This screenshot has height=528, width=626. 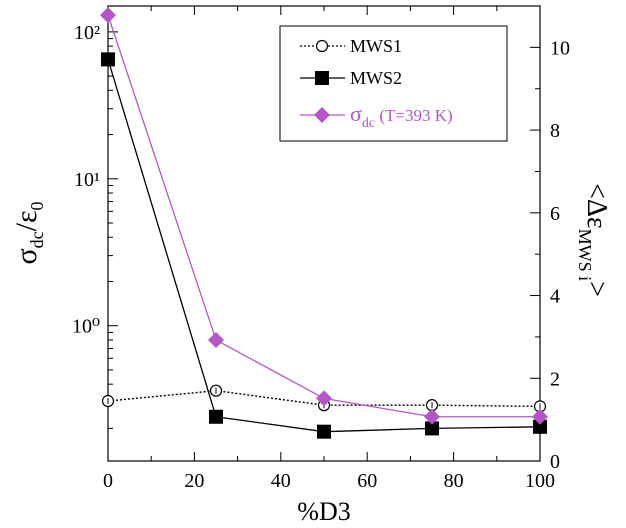 What do you see at coordinates (555, 131) in the screenshot?
I see `right-tick-label: 8` at bounding box center [555, 131].